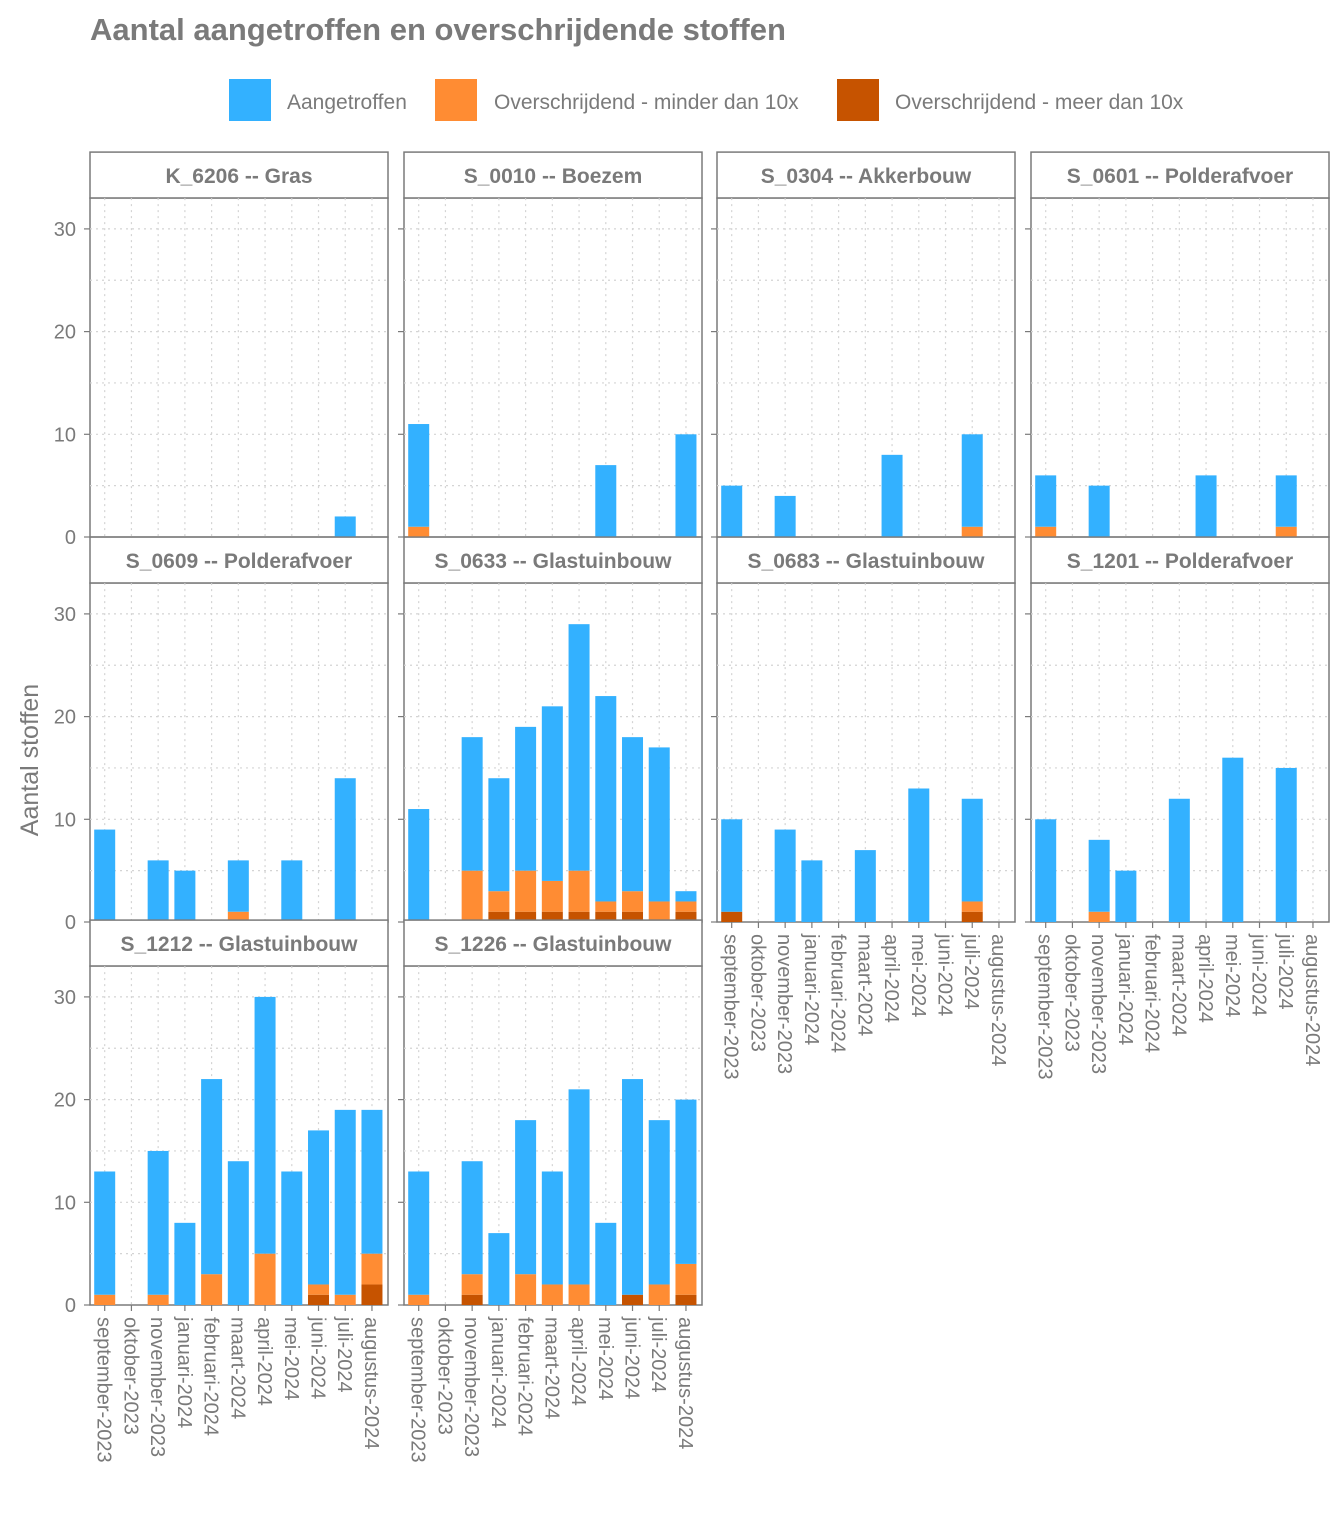  I want to click on x-tick-label: april-2024, so click(1205, 978).